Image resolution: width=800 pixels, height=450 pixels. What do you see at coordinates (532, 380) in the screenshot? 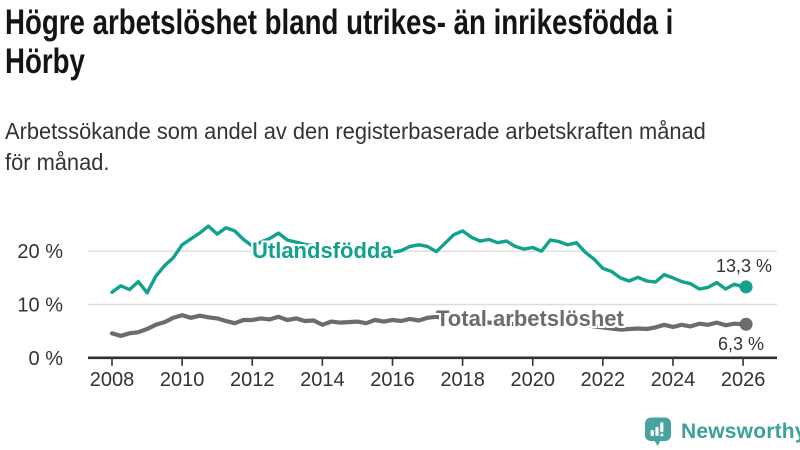
I see `x-tick-label-2020: 2020` at bounding box center [532, 380].